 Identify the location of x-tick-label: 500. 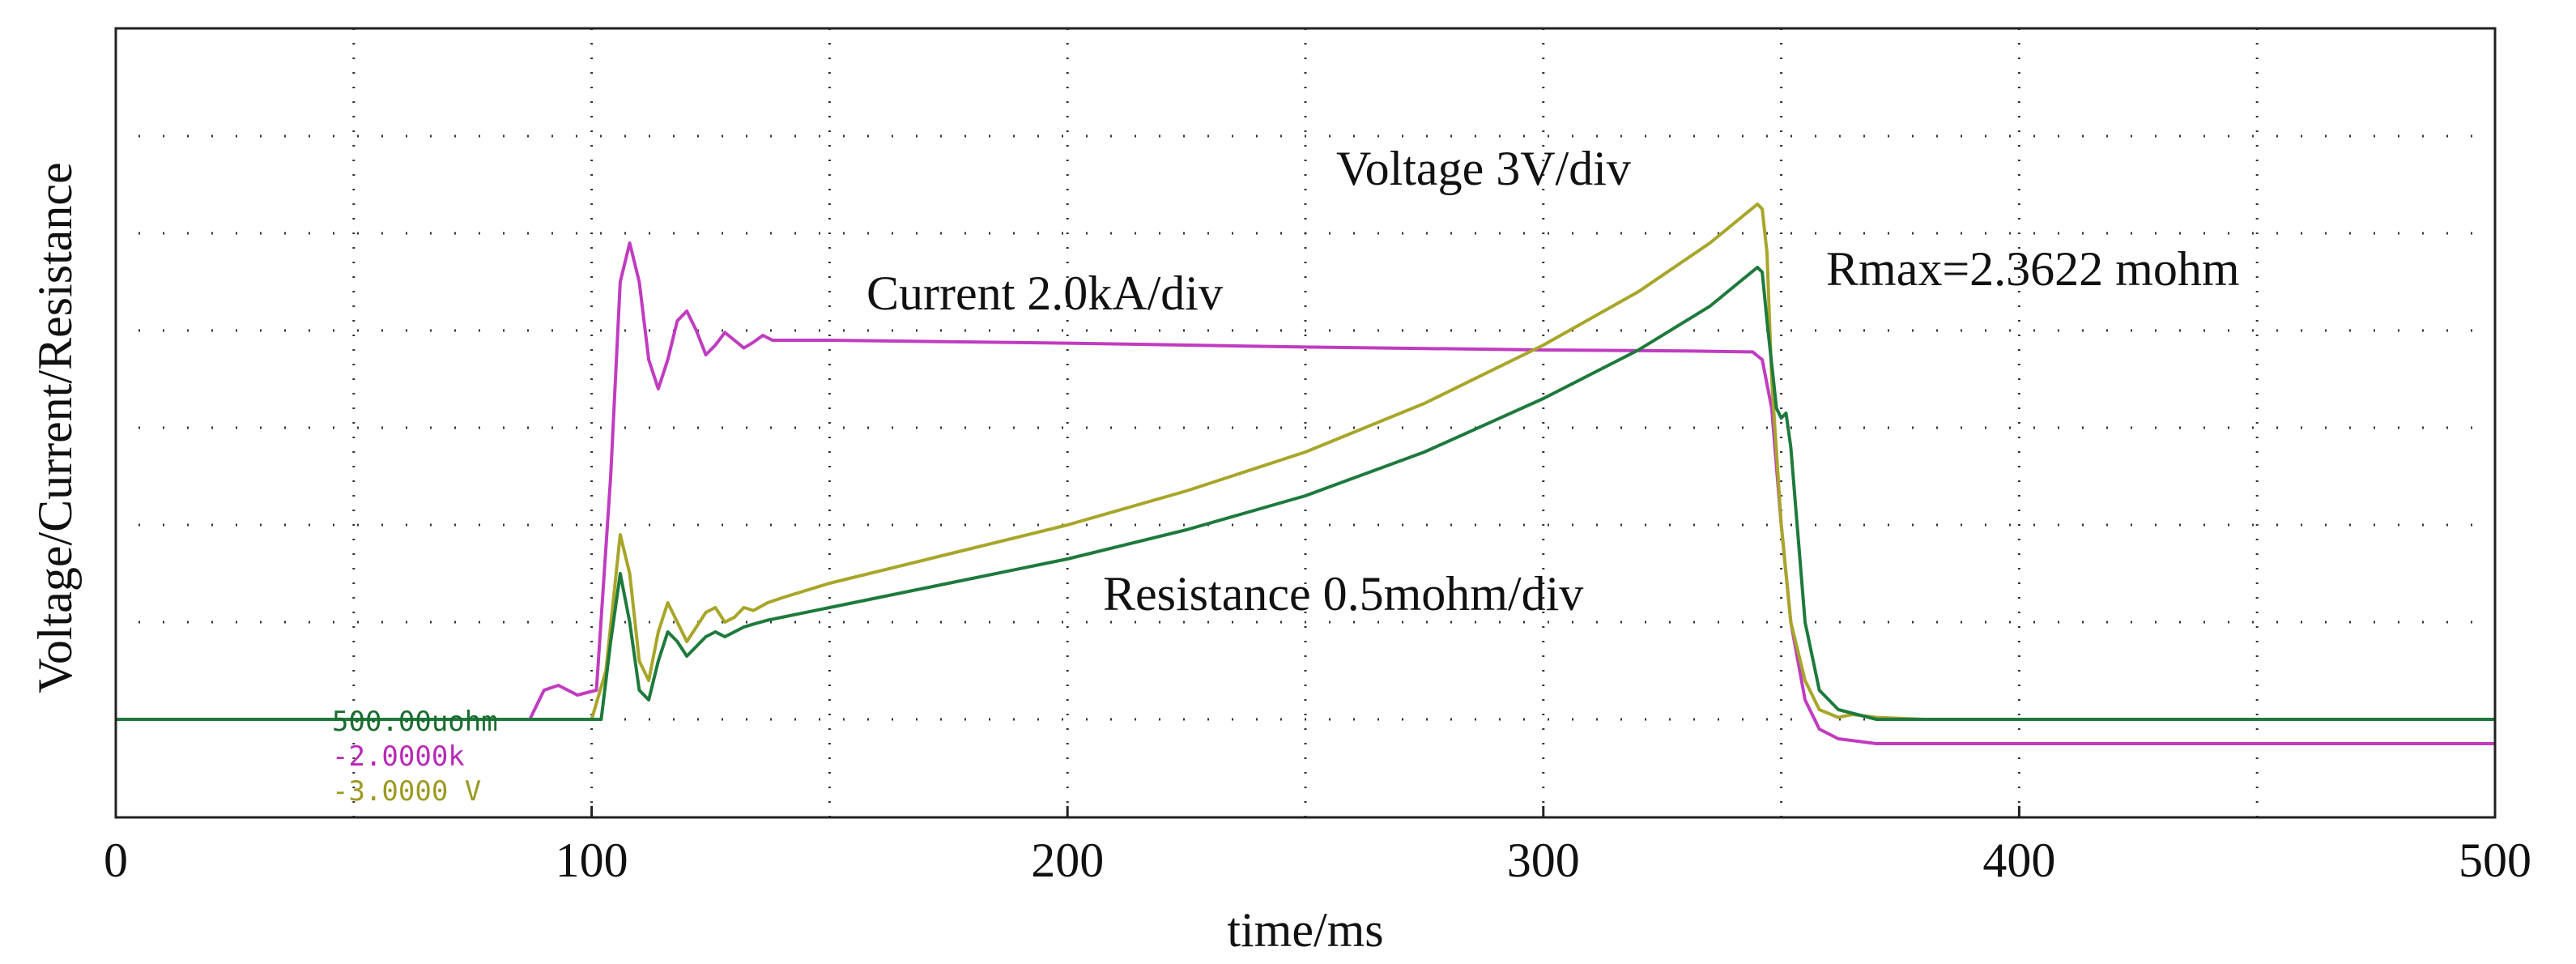
(2495, 860).